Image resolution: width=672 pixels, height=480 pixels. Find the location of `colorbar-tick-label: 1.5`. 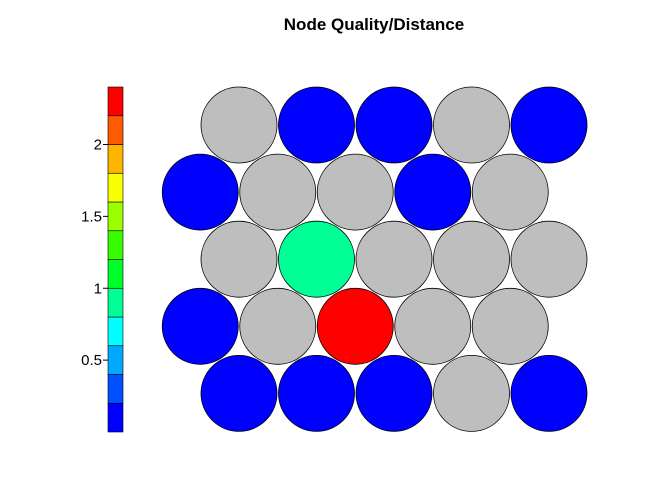

colorbar-tick-label: 1.5 is located at coordinates (91, 216).